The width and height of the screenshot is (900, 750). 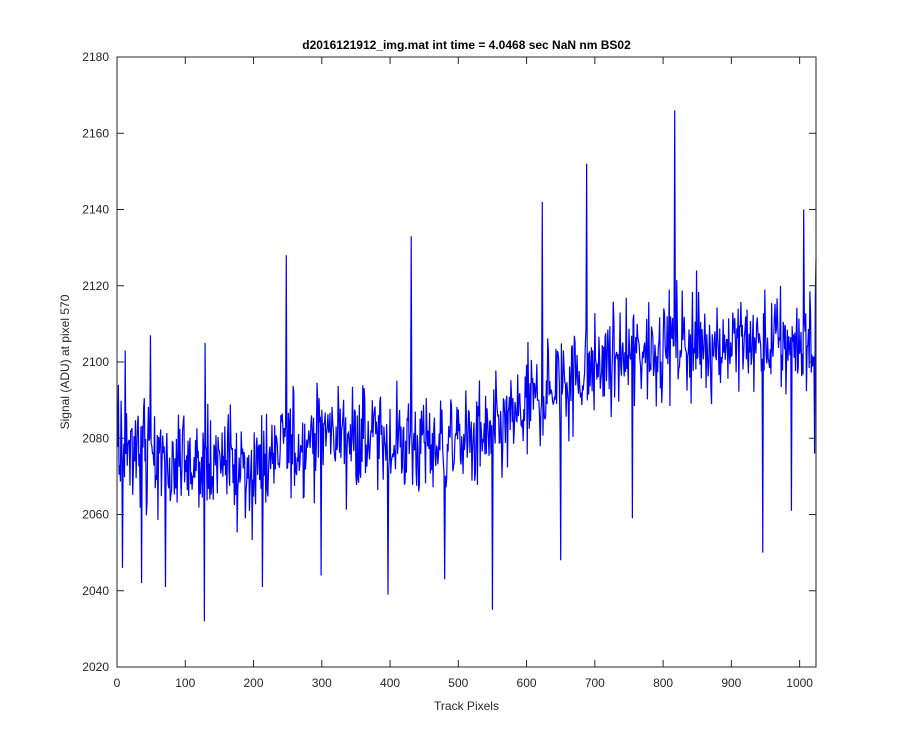 I want to click on x-tick-label: 800, so click(x=663, y=683).